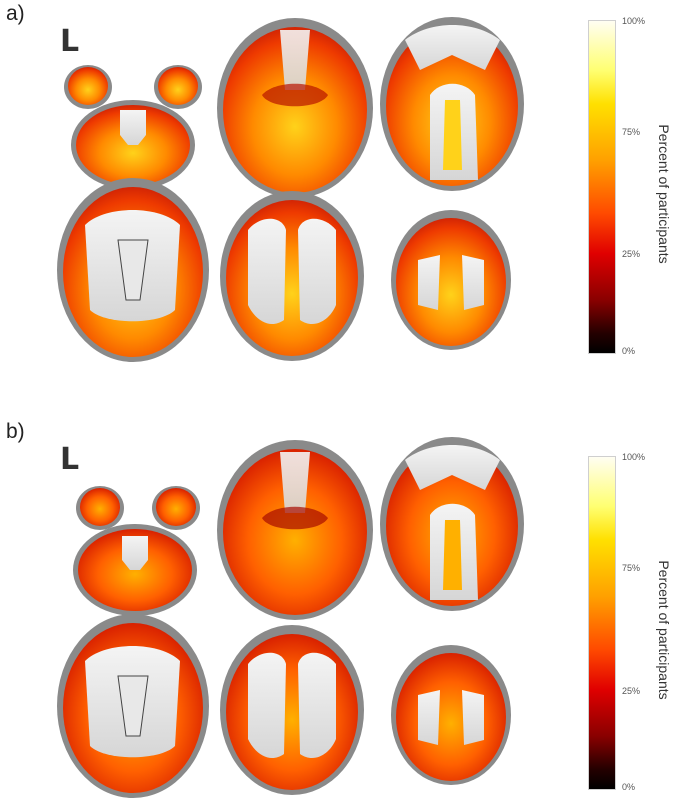  I want to click on panel-label: b), so click(15, 431).